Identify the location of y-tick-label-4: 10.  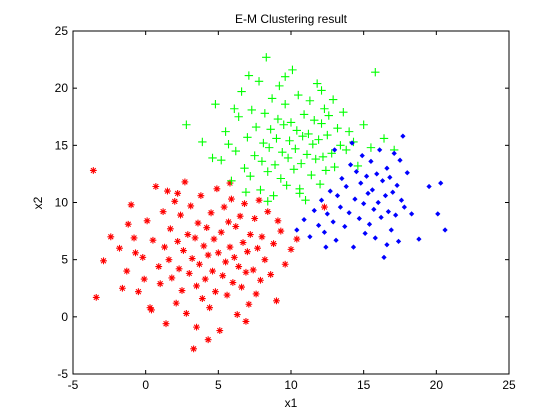
(62, 203).